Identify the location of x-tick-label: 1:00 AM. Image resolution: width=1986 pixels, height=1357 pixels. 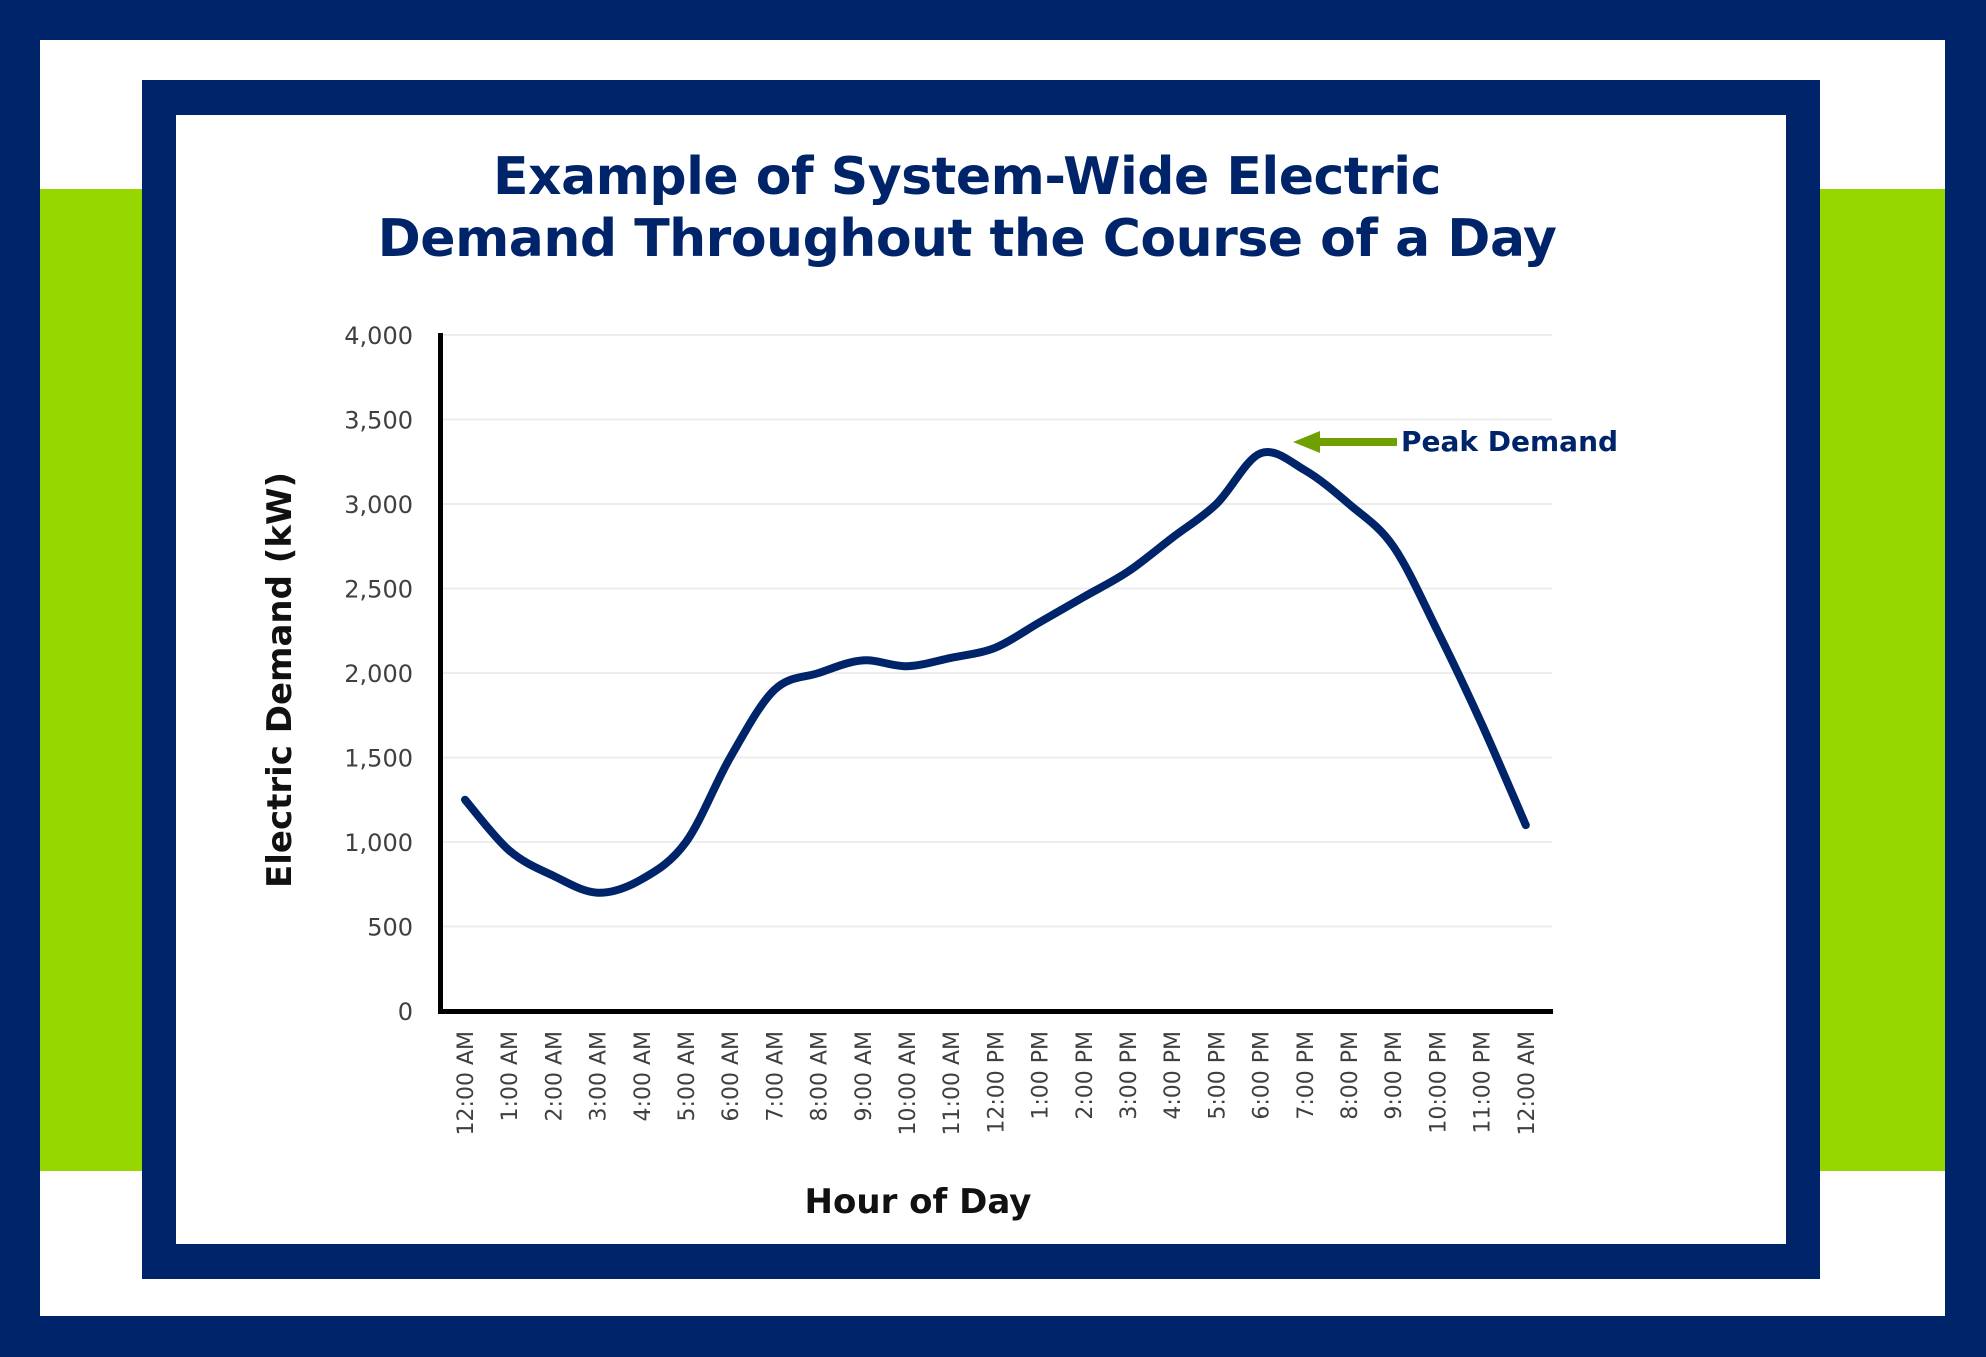
(510, 1076).